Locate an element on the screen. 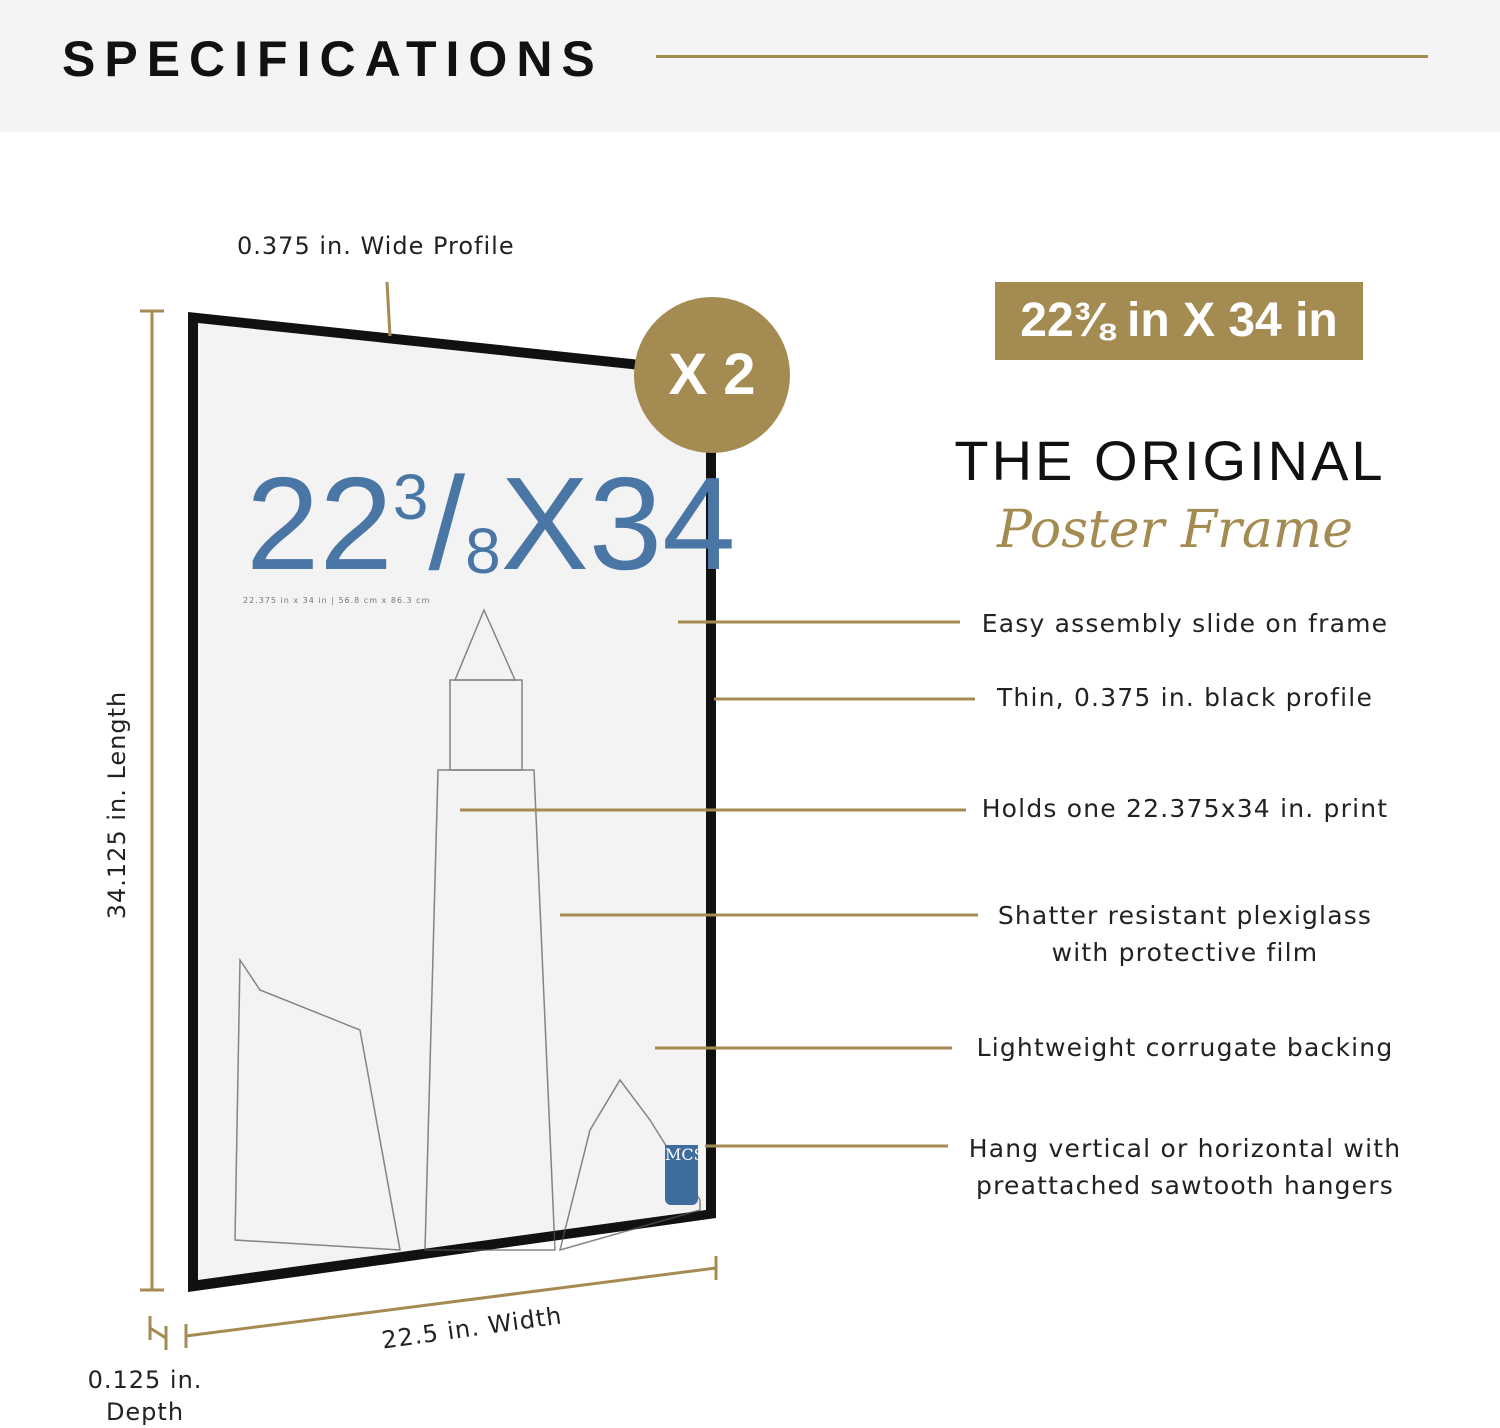 Image resolution: width=1500 pixels, height=1428 pixels. title-rule is located at coordinates (1042, 56).